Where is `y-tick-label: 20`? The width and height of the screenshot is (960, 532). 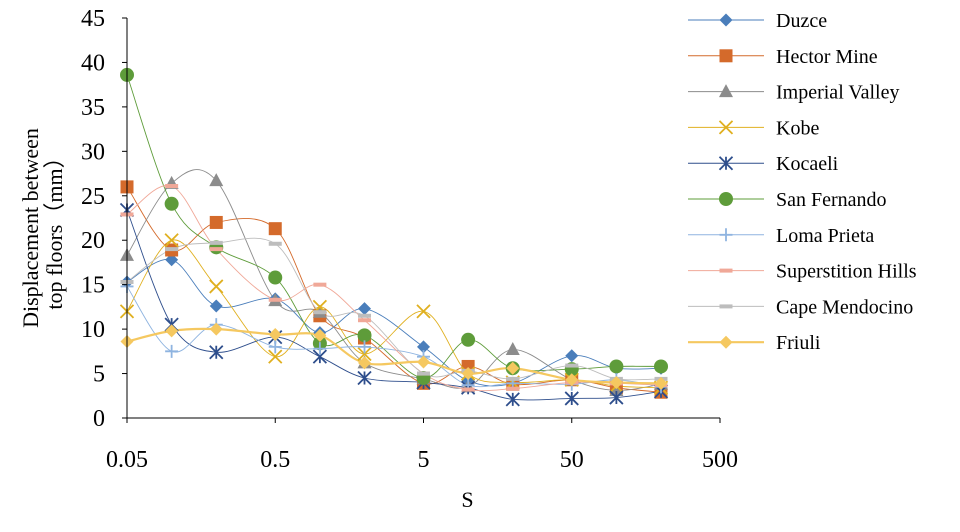
y-tick-label: 20 is located at coordinates (93, 241).